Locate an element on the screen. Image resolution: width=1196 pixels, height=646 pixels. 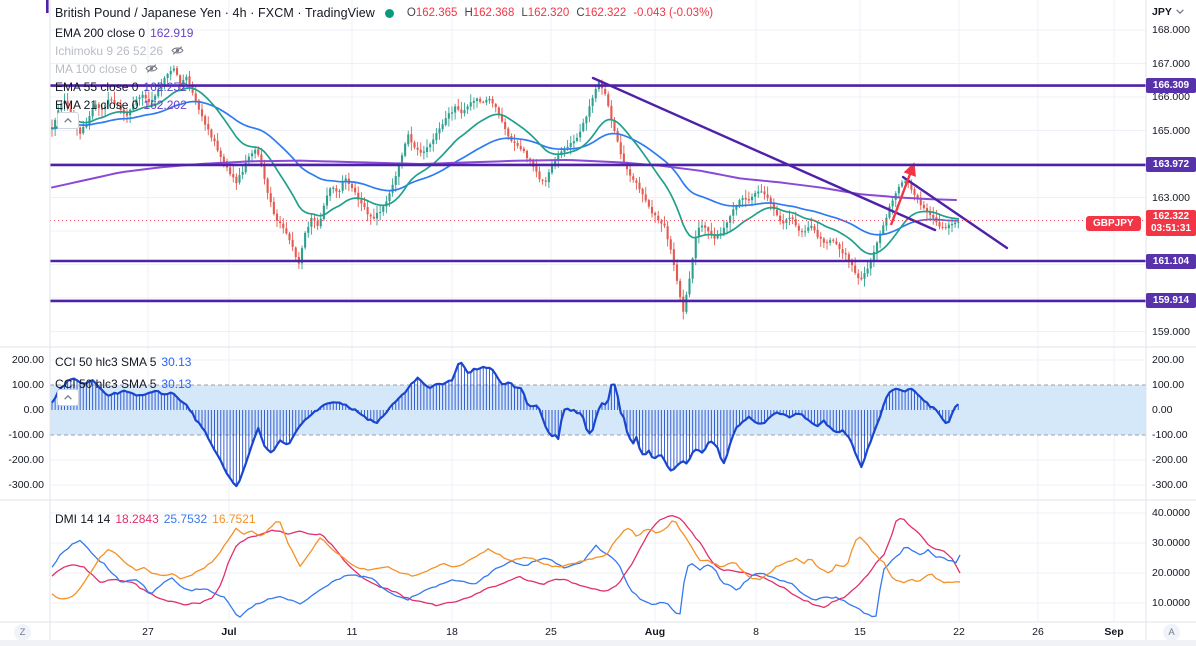
ohlc-item: C162.322 is located at coordinates (601, 13).